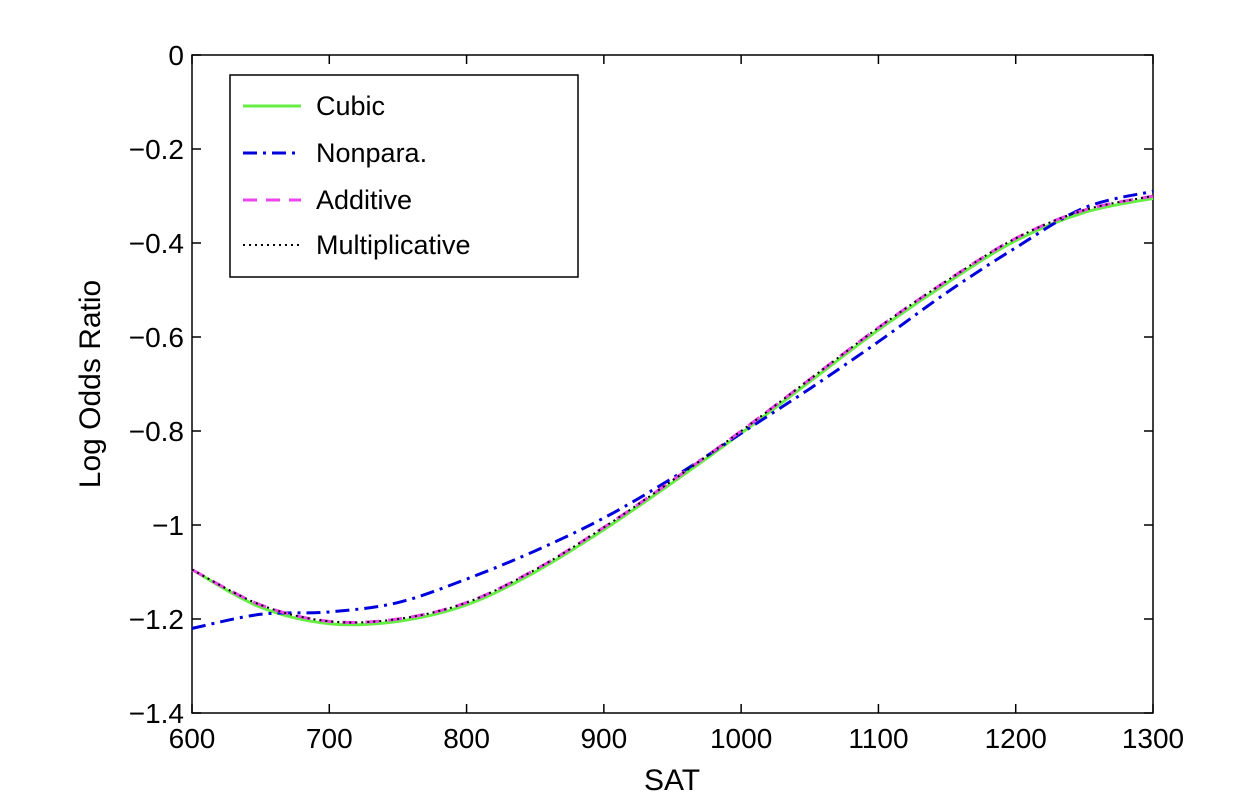 The width and height of the screenshot is (1254, 810). What do you see at coordinates (603, 738) in the screenshot?
I see `x-tick-label: 900` at bounding box center [603, 738].